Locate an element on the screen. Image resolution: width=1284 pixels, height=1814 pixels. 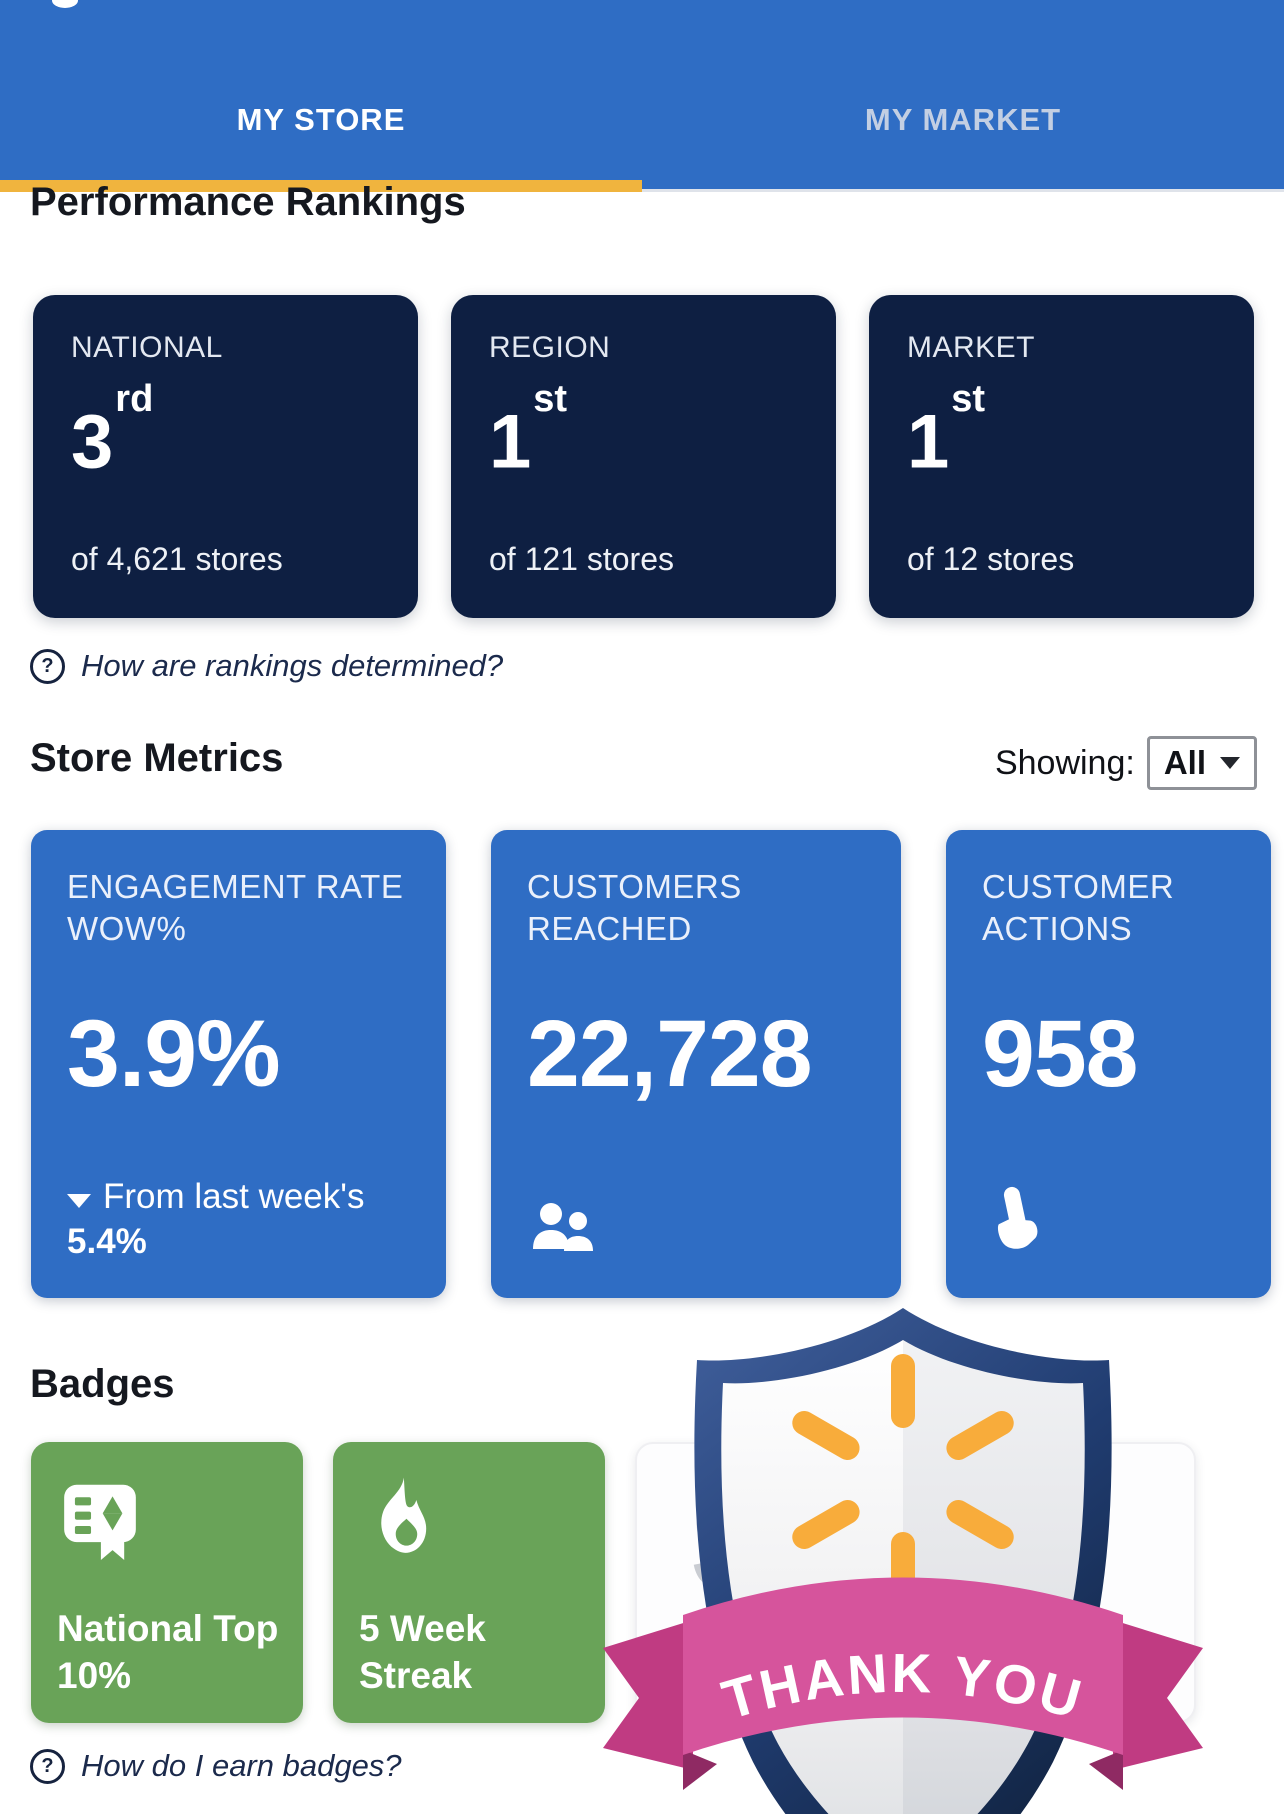
ranking-label: MARKET is located at coordinates (971, 347).